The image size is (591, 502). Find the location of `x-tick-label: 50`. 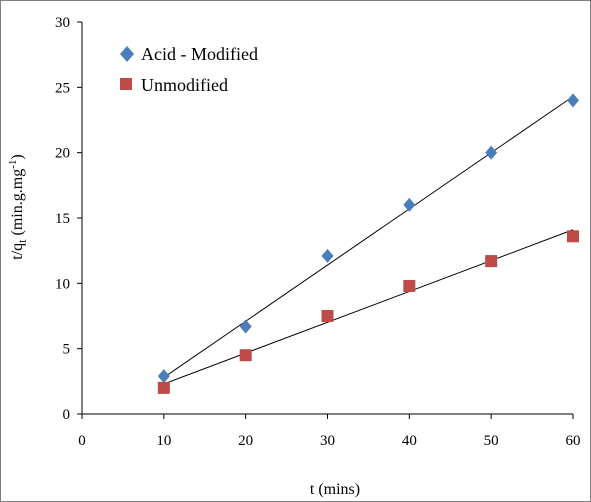

x-tick-label: 50 is located at coordinates (491, 441).